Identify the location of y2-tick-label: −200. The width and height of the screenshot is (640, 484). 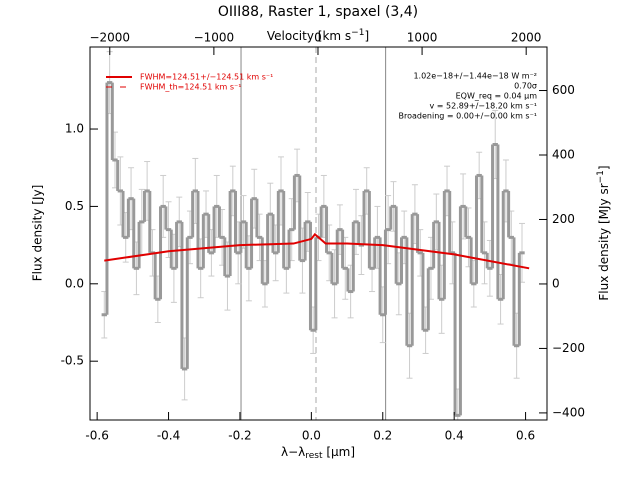
(568, 348).